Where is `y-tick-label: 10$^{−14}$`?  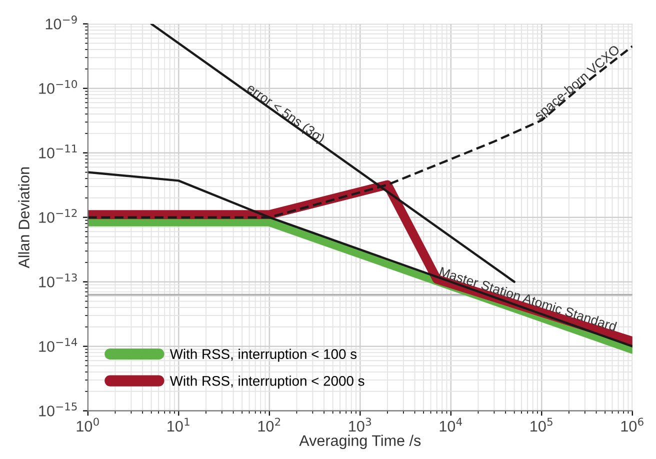 y-tick-label: 10$^{−14}$ is located at coordinates (58, 345).